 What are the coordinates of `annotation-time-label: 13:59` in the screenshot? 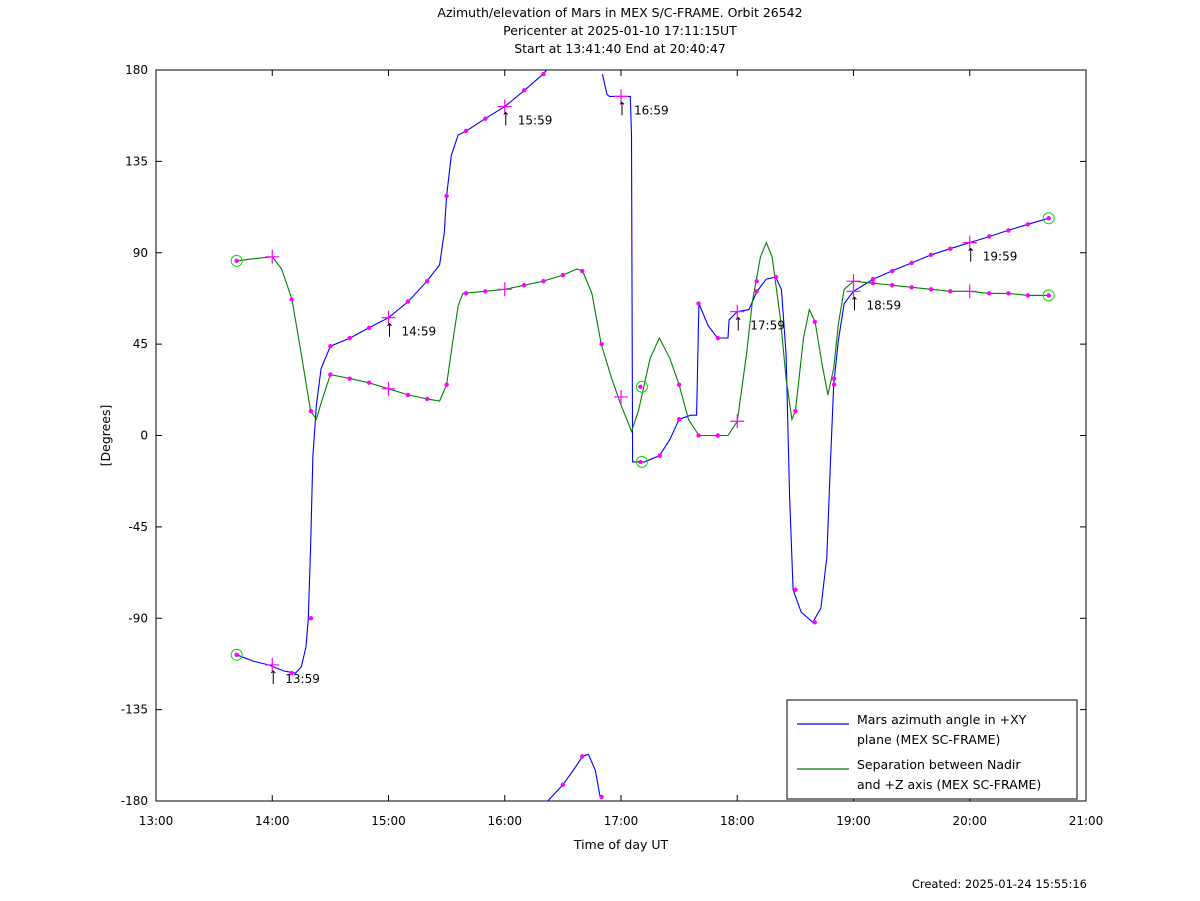 It's located at (302, 679).